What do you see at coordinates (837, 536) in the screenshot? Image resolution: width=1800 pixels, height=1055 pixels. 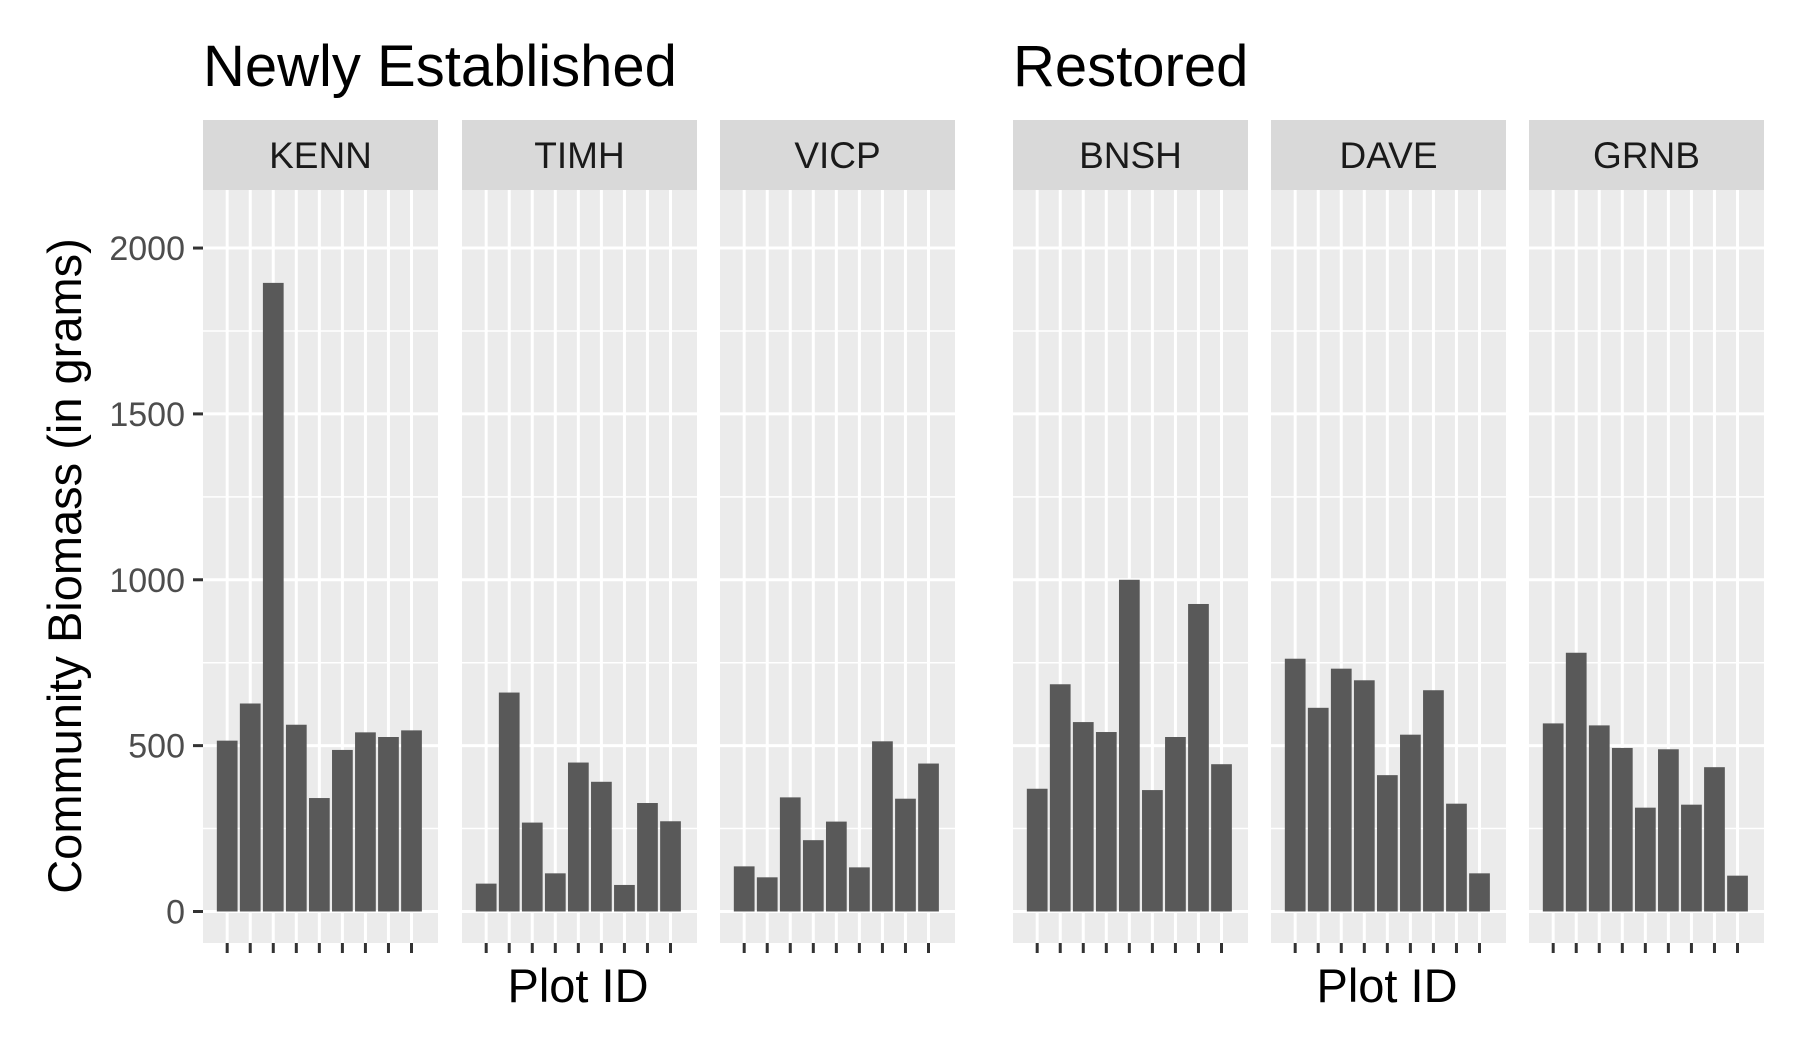 I see `panel-vicp: VICP` at bounding box center [837, 536].